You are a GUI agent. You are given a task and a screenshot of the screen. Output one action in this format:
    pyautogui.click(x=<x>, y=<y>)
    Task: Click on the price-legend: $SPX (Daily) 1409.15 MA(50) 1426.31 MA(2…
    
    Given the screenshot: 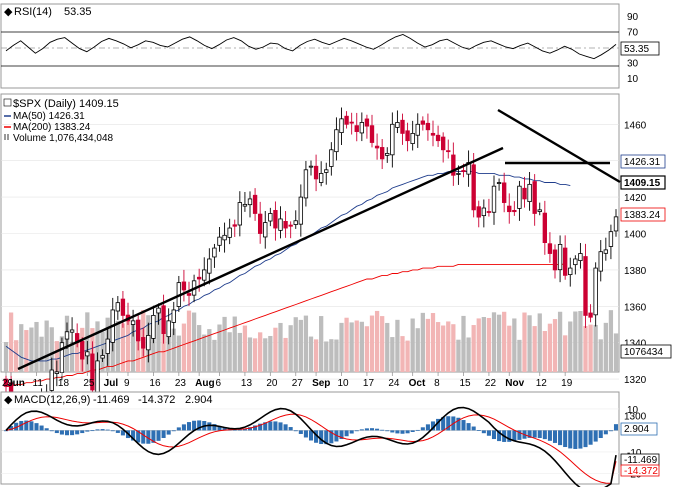 What is the action you would take?
    pyautogui.click(x=61, y=121)
    